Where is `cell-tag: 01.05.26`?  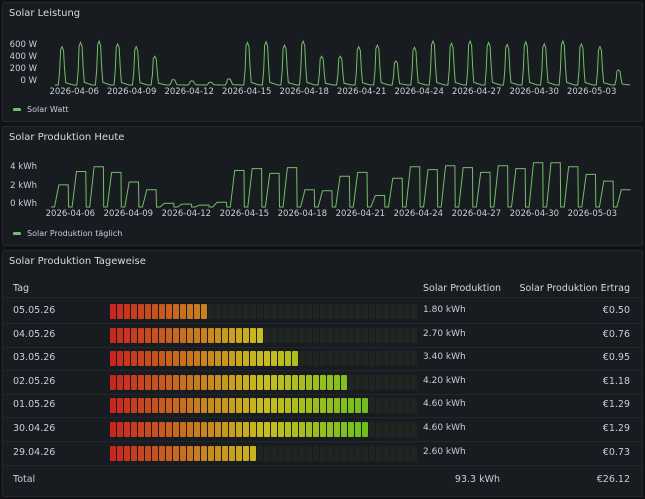 cell-tag: 01.05.26 is located at coordinates (34, 405).